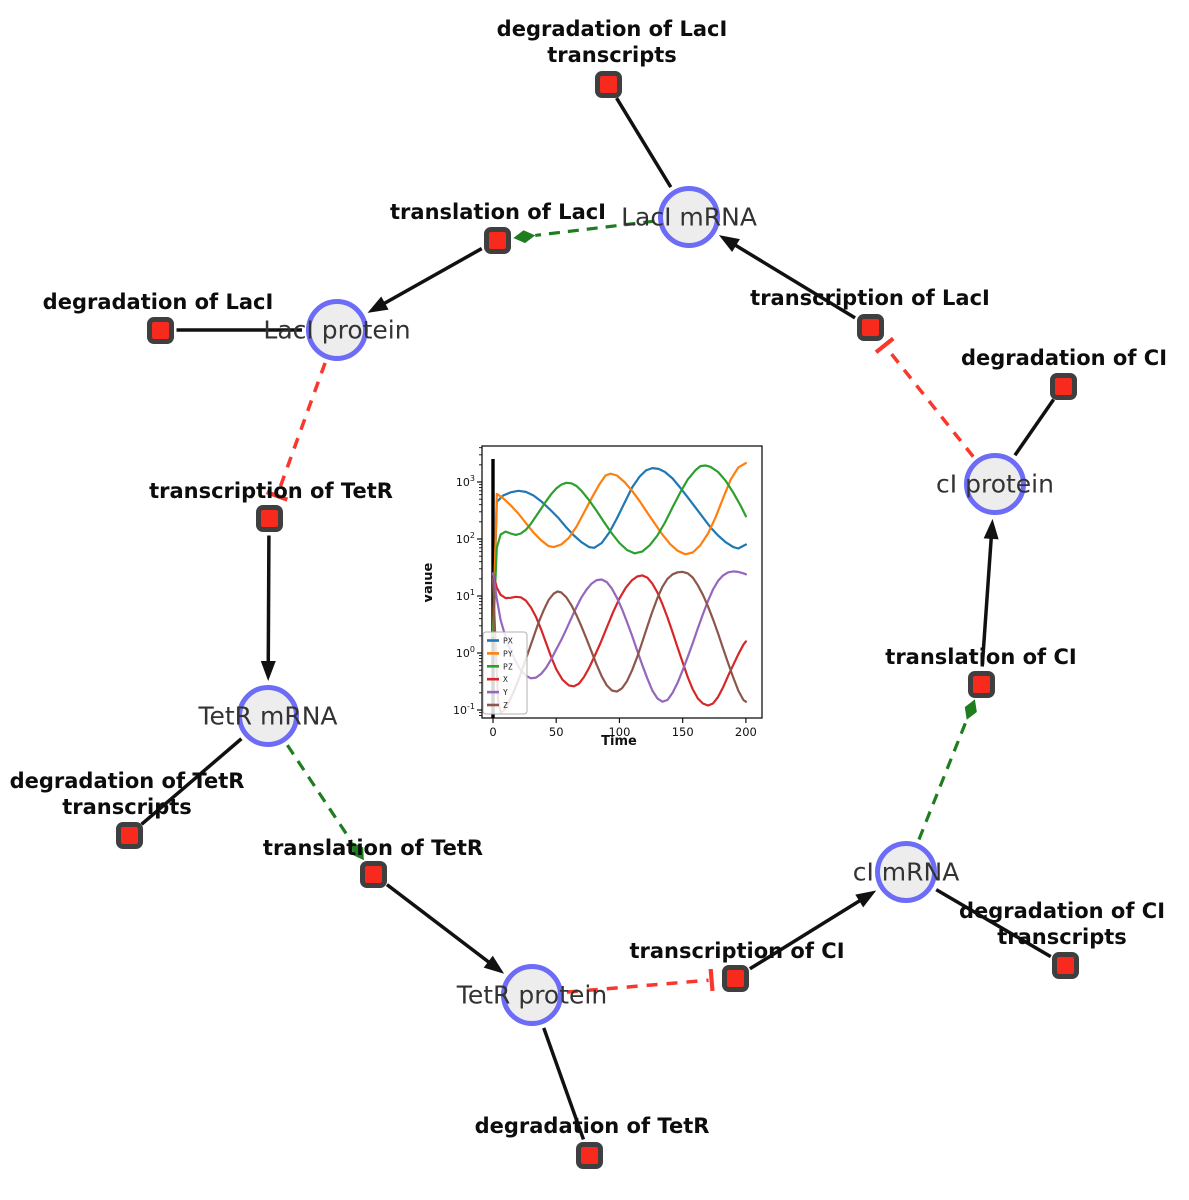 The image size is (1189, 1200). What do you see at coordinates (619, 732) in the screenshot?
I see `x-tick-label-100: 100` at bounding box center [619, 732].